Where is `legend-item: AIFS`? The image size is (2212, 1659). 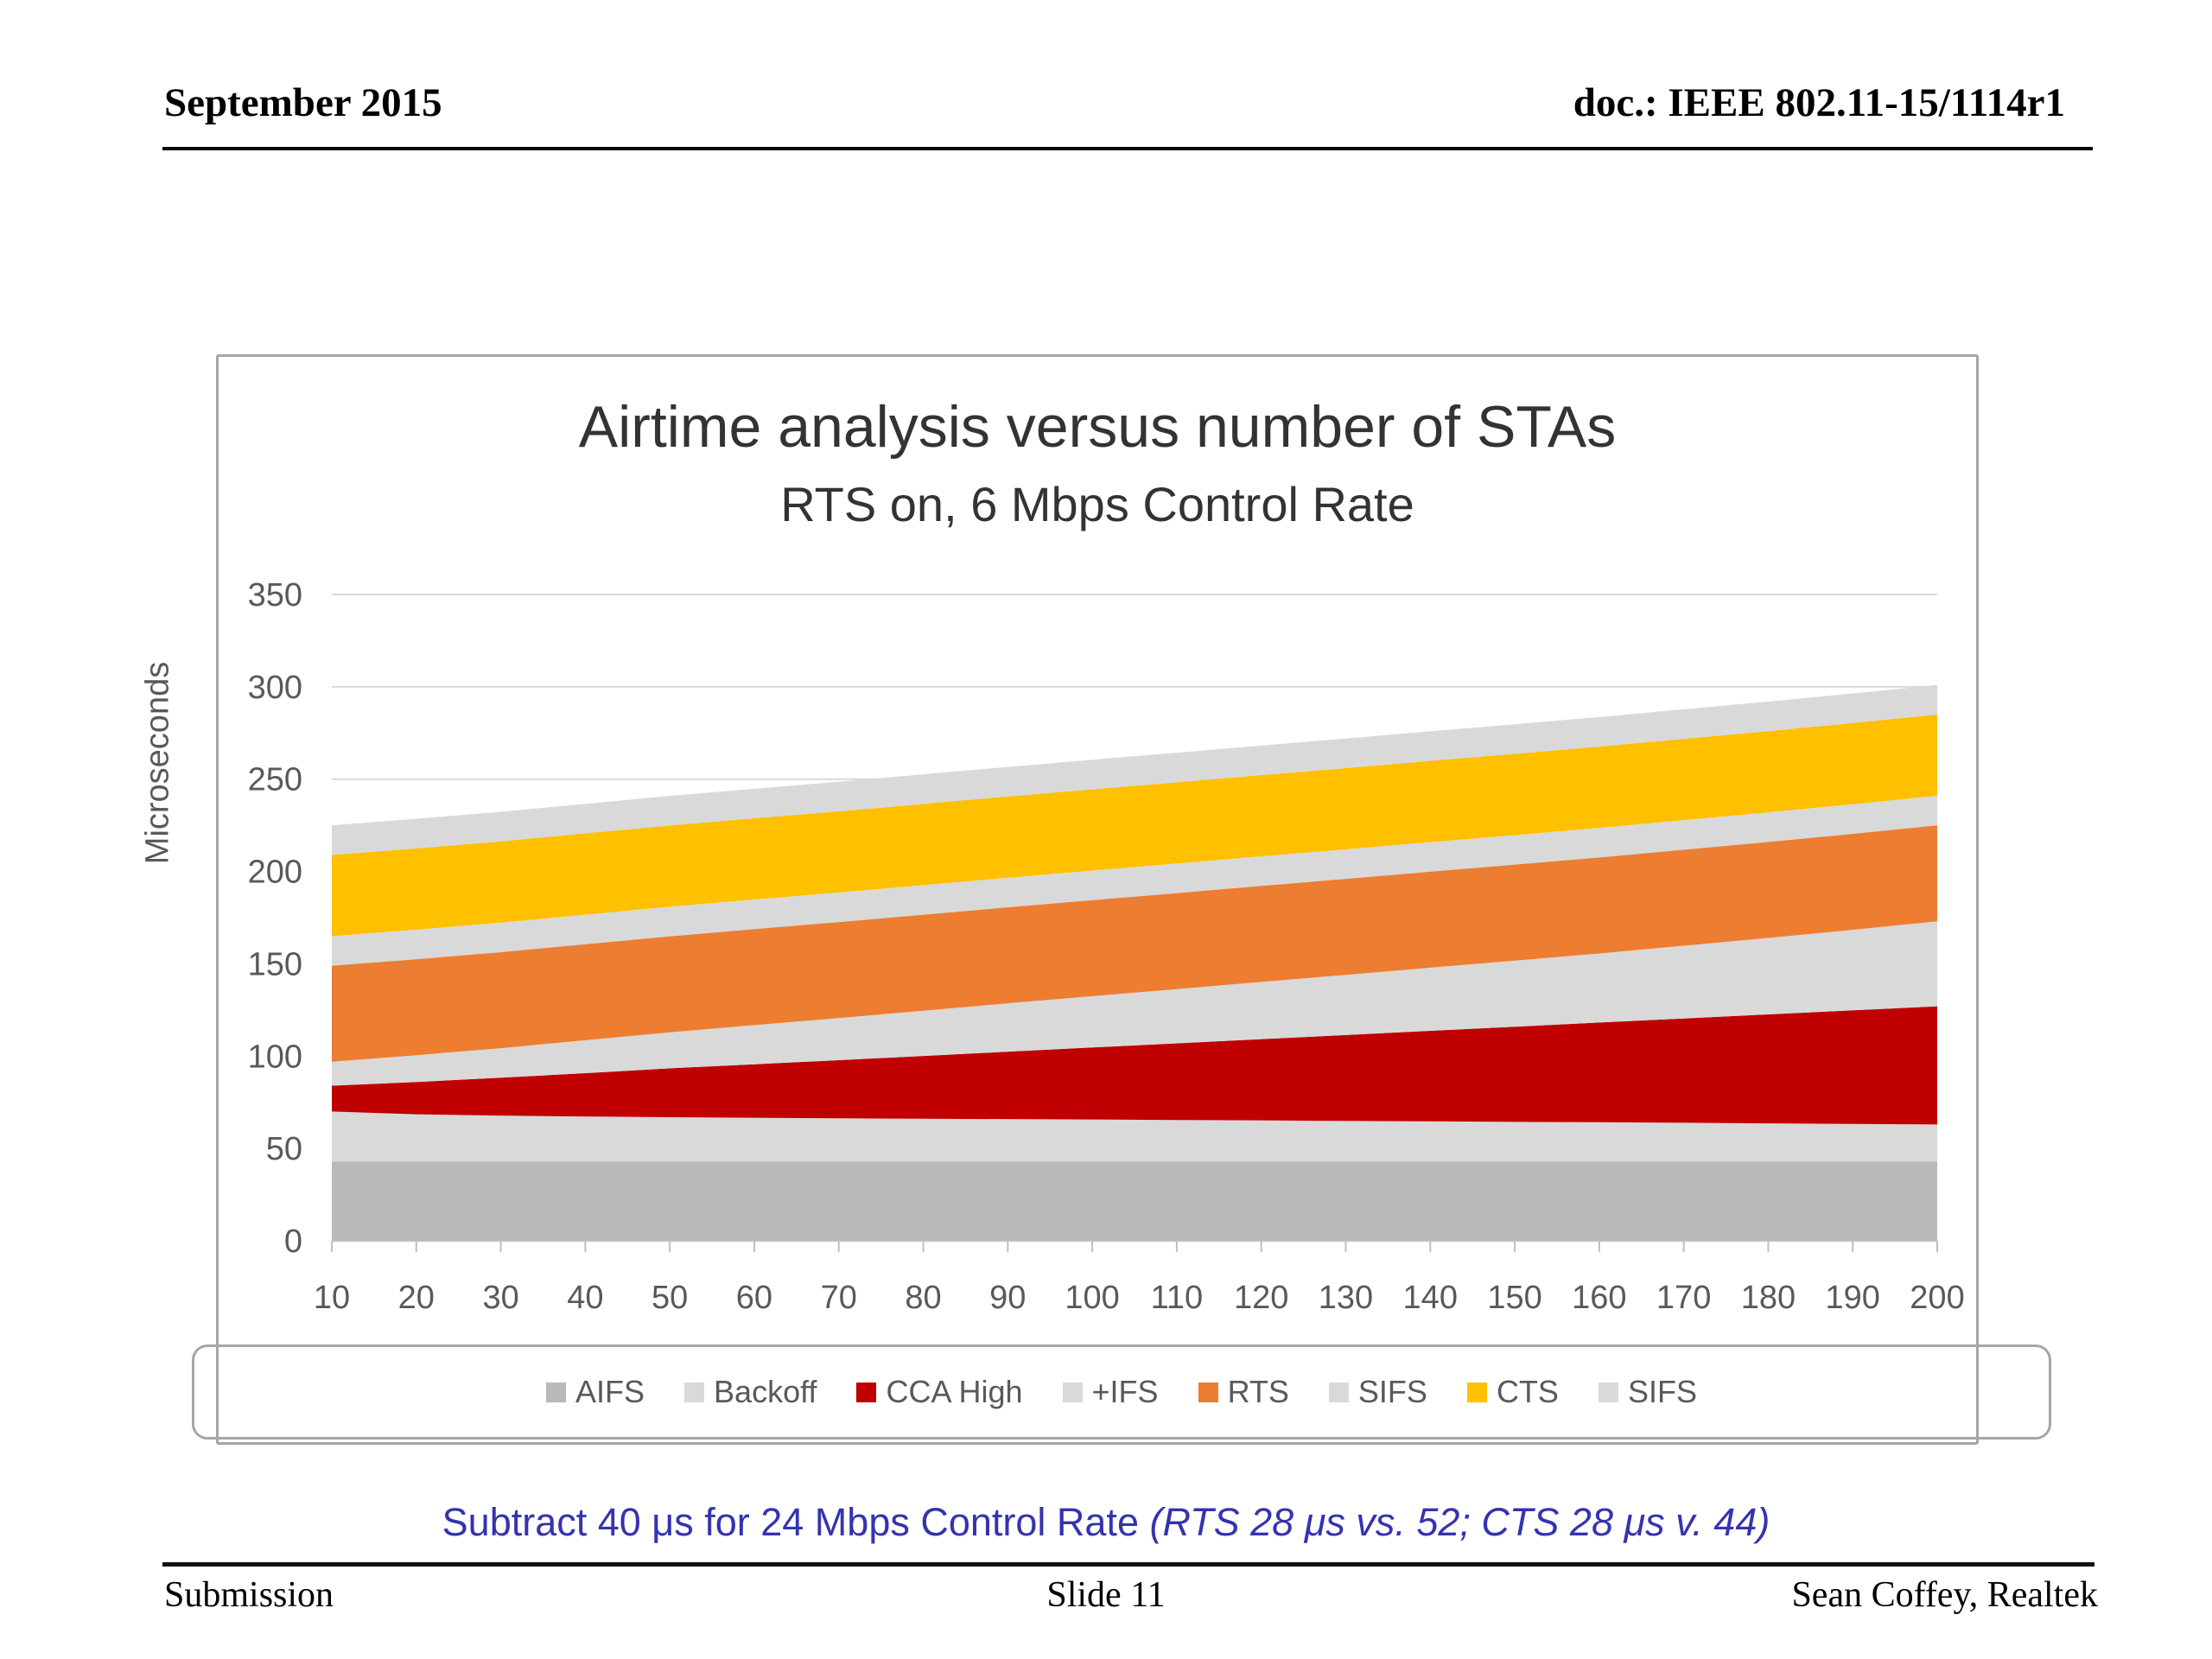 legend-item: AIFS is located at coordinates (595, 1392).